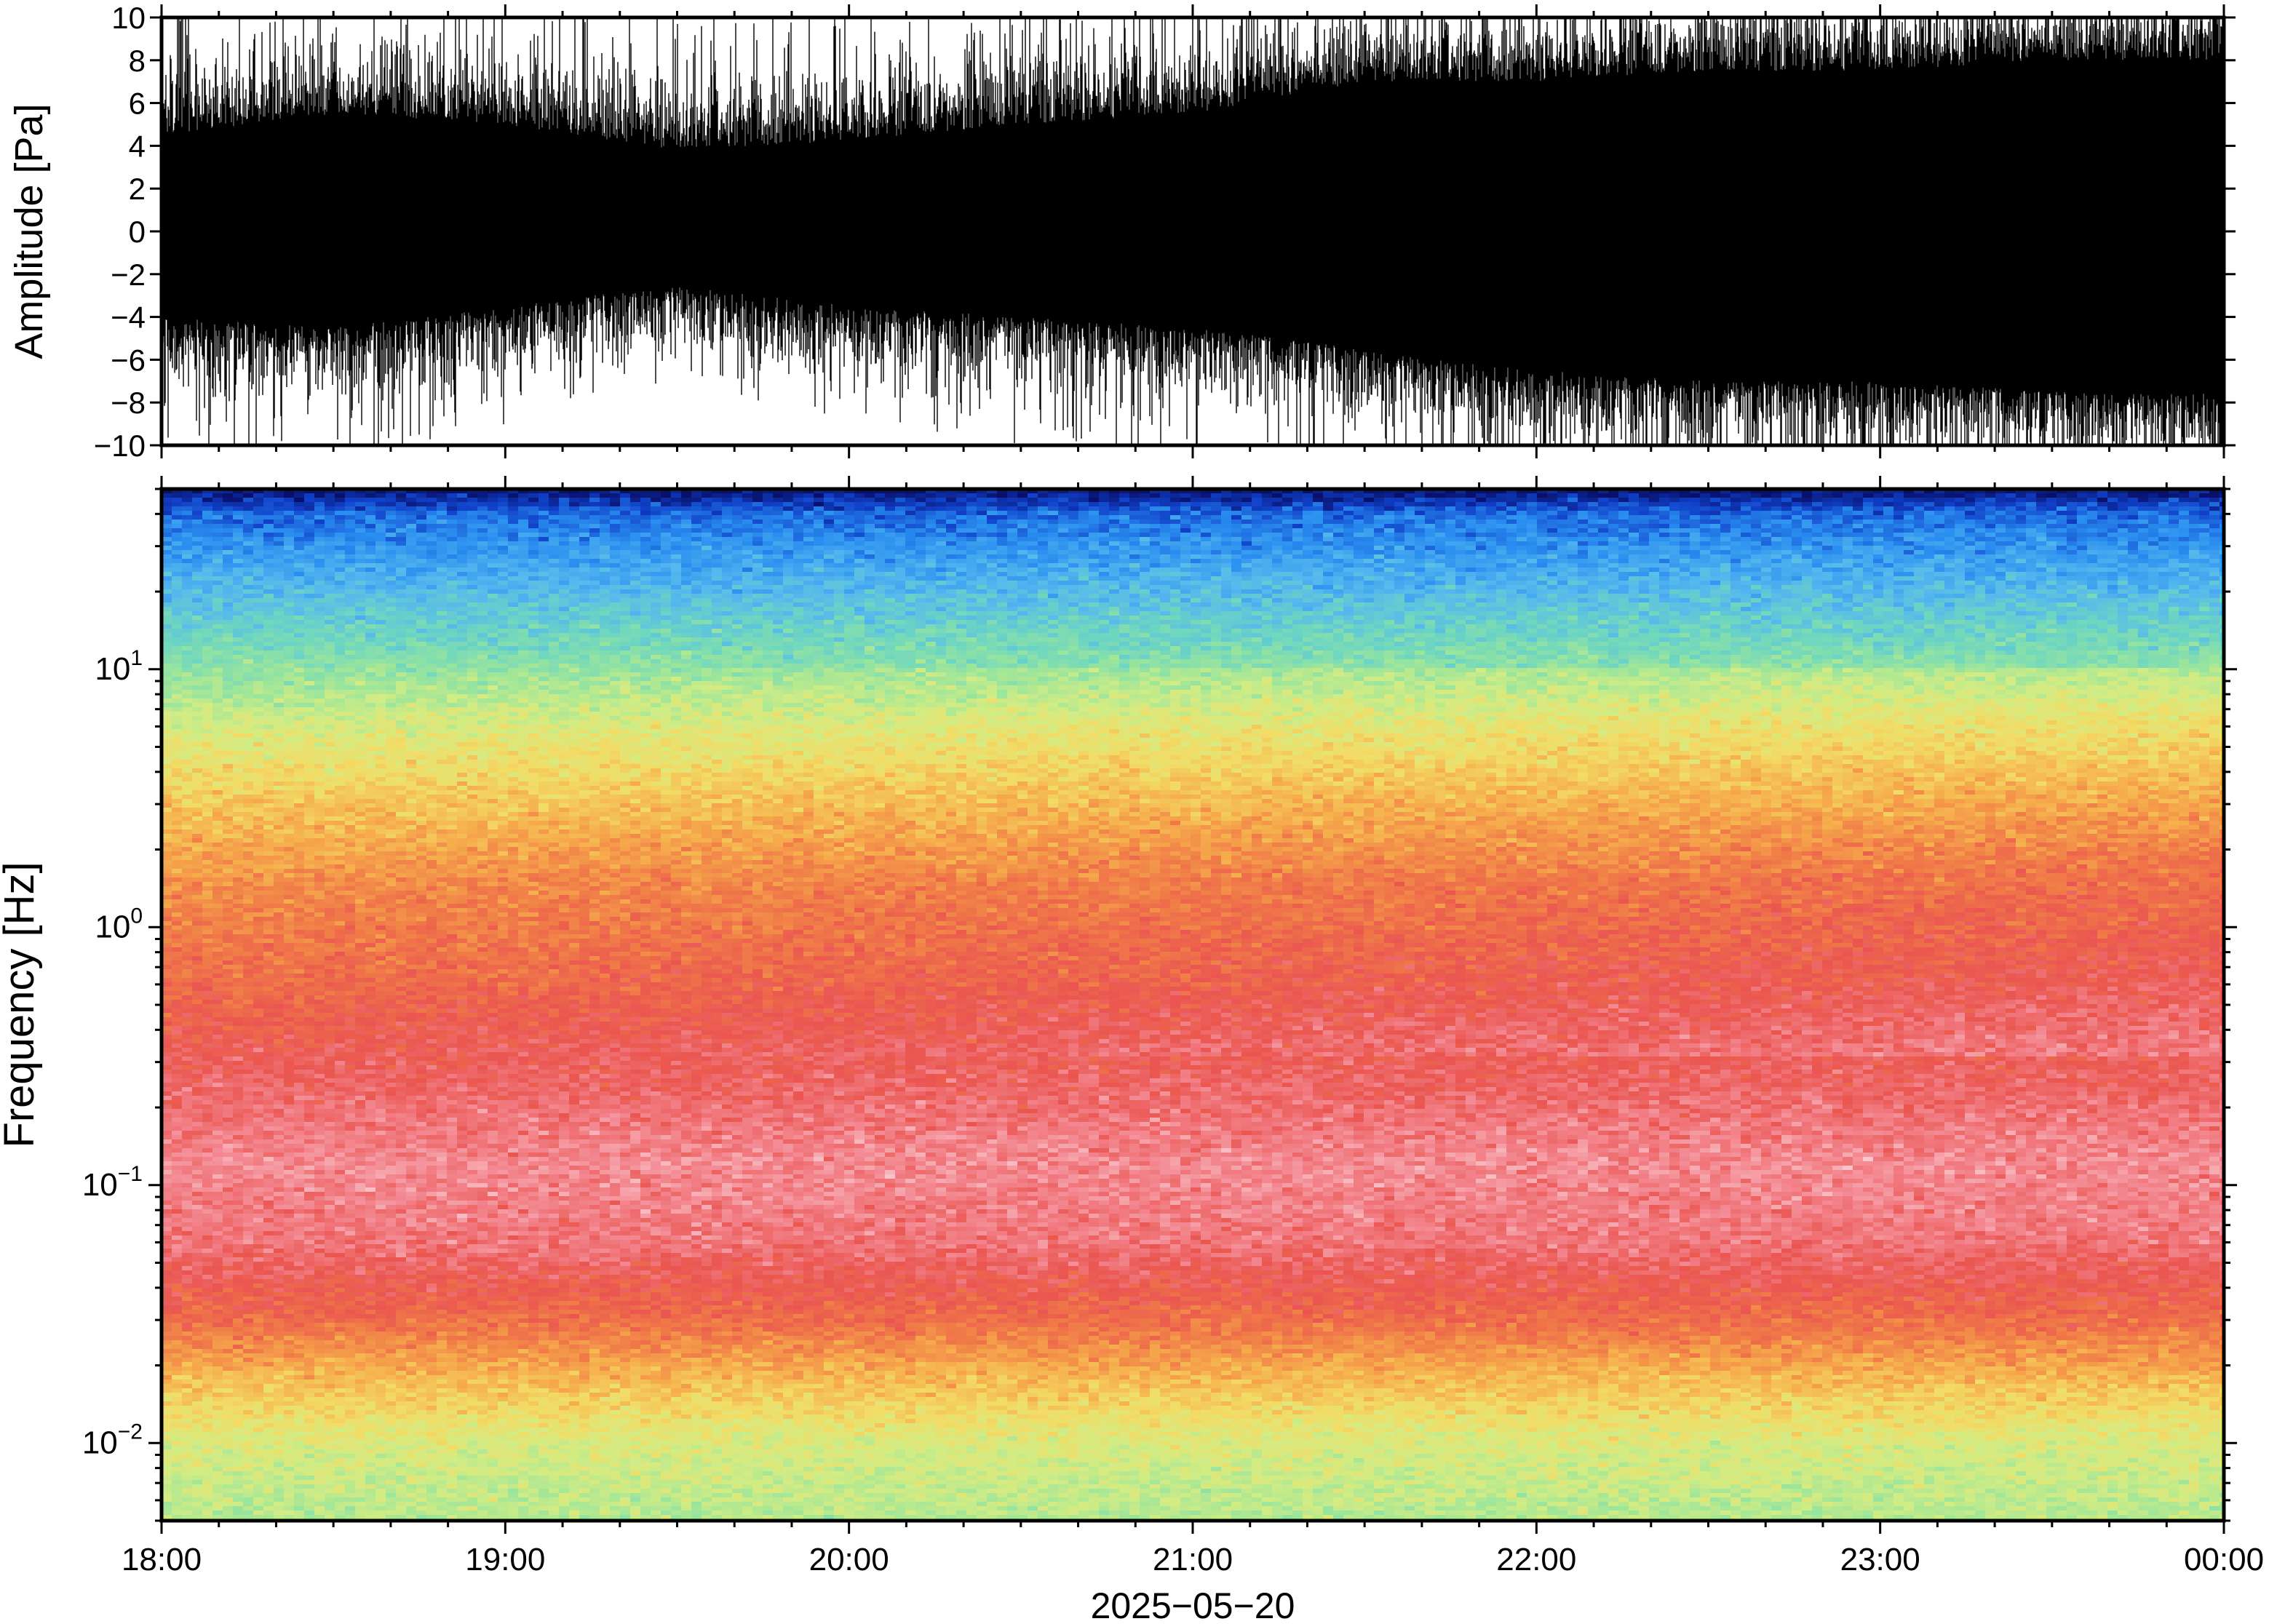 Image resolution: width=2269 pixels, height=1624 pixels. What do you see at coordinates (120, 446) in the screenshot?
I see `y-tick-label: −10` at bounding box center [120, 446].